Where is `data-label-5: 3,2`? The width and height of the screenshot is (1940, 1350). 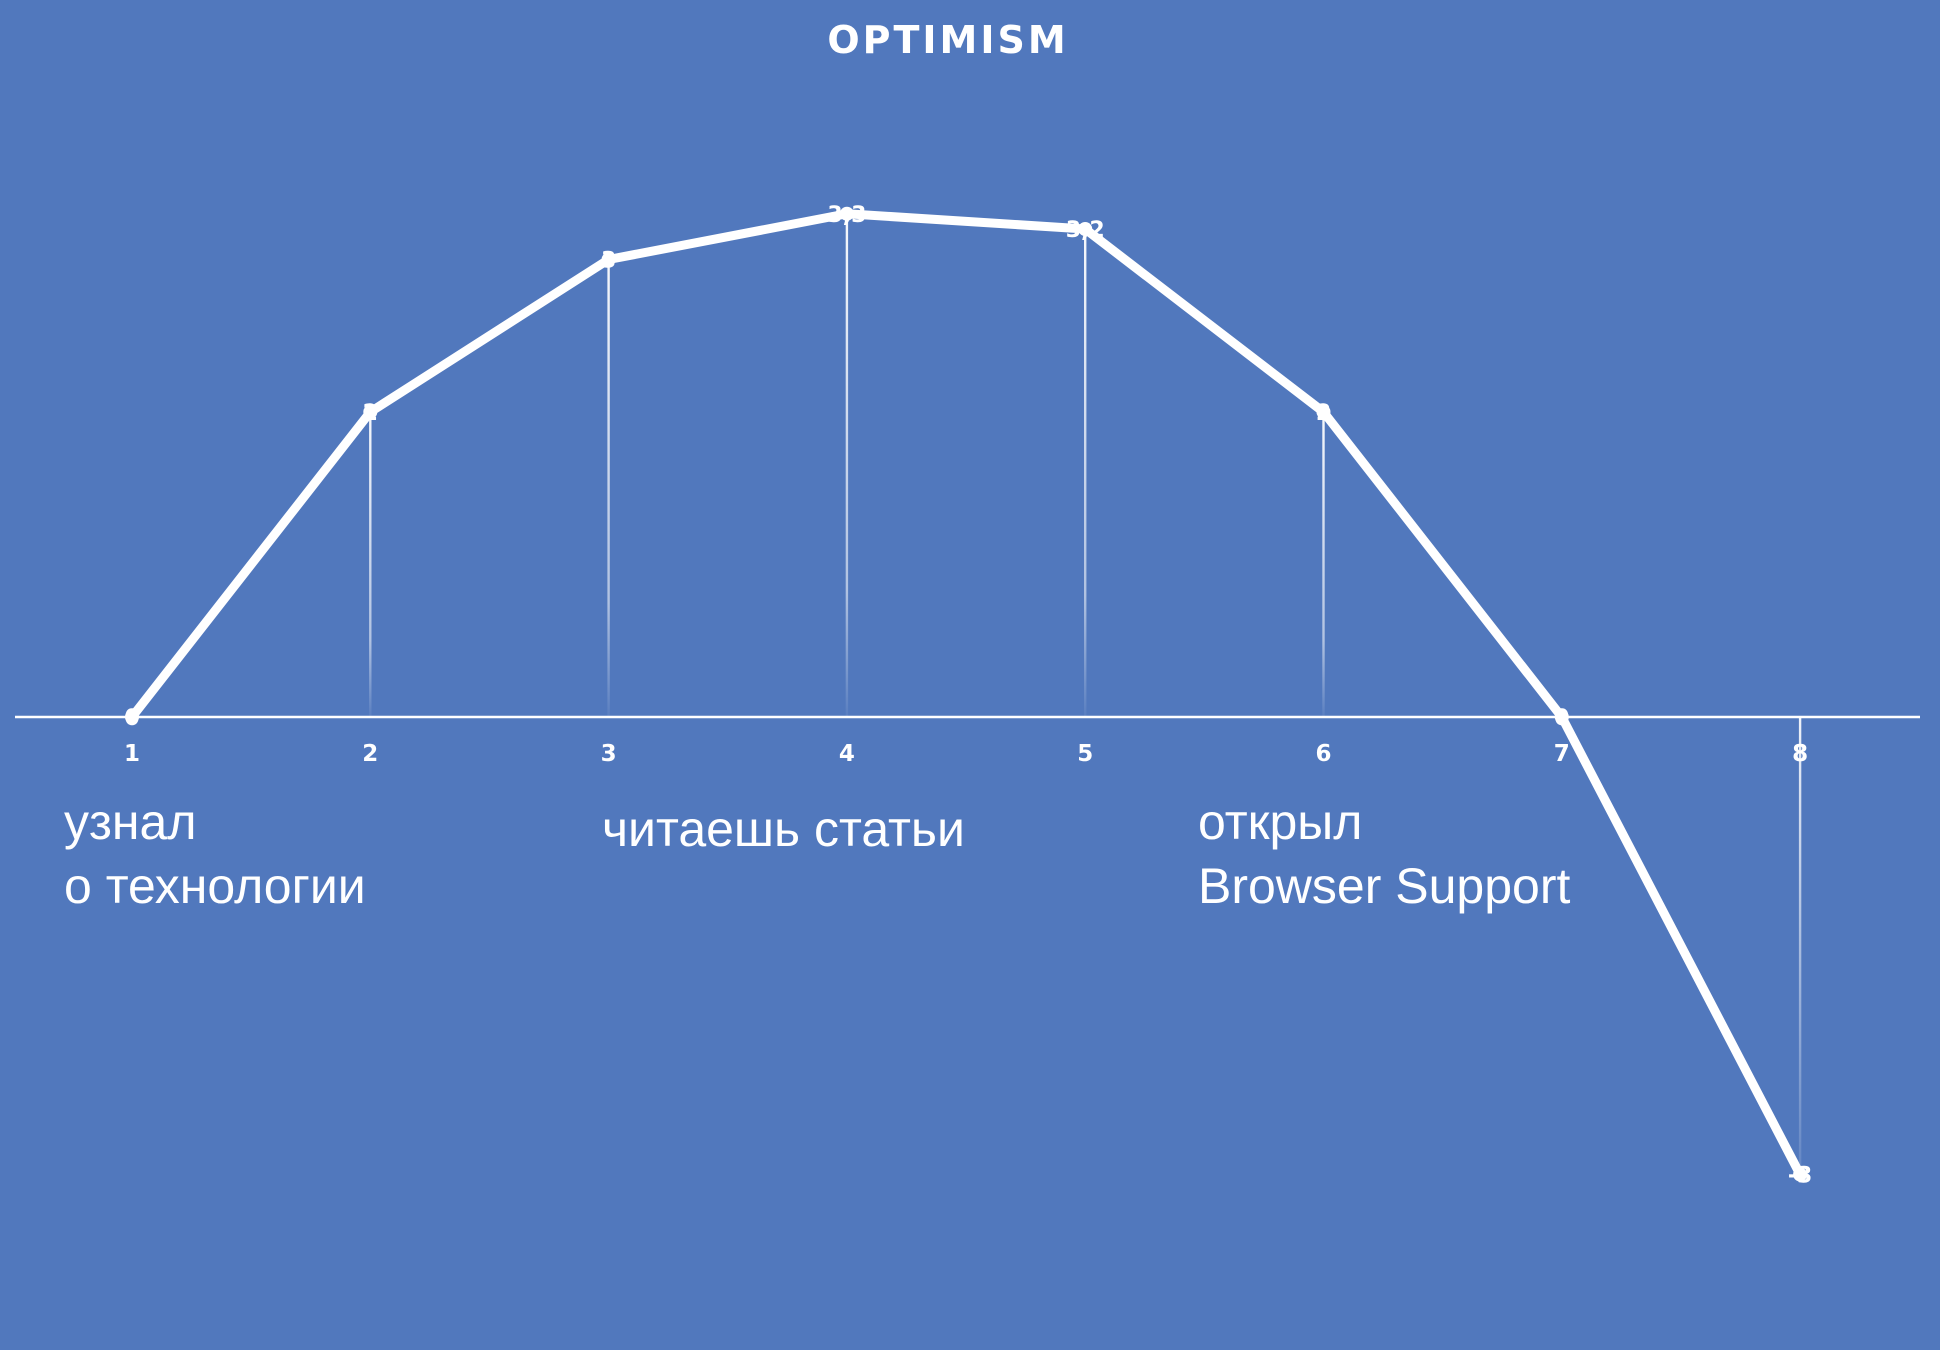
data-label-5: 3,2 is located at coordinates (1085, 230).